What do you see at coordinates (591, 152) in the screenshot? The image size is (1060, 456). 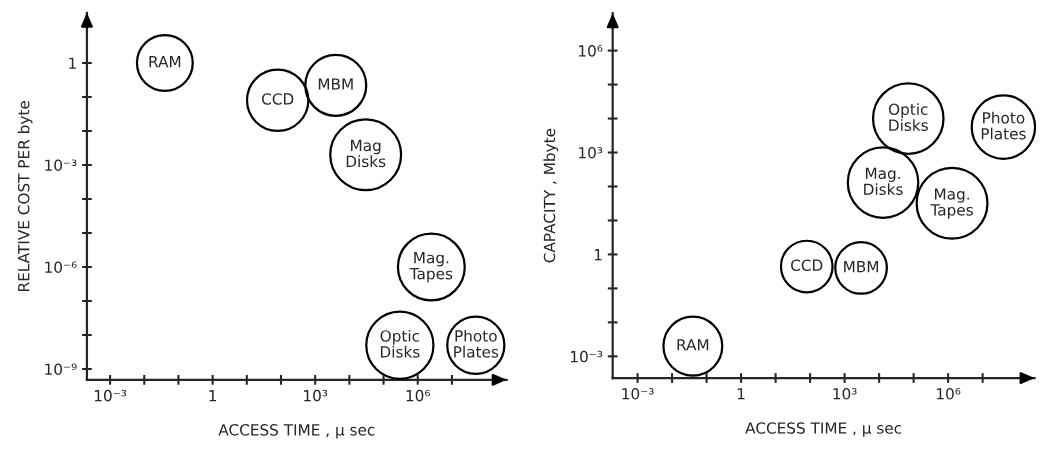 I see `y-tick-label: 10³` at bounding box center [591, 152].